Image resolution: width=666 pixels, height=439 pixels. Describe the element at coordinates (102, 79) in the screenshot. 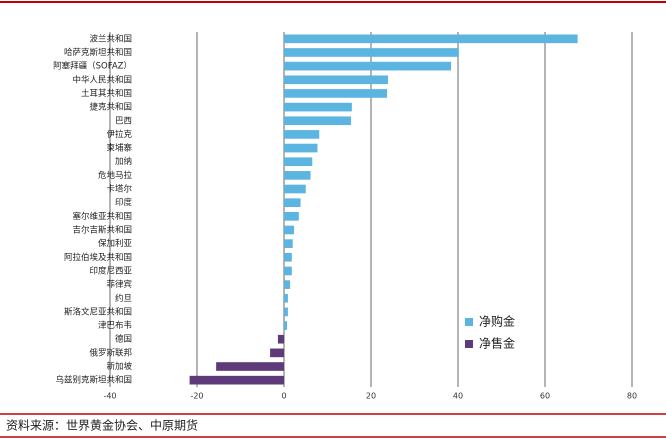

I see `y-tick-label: 中华人民共和国` at that location.